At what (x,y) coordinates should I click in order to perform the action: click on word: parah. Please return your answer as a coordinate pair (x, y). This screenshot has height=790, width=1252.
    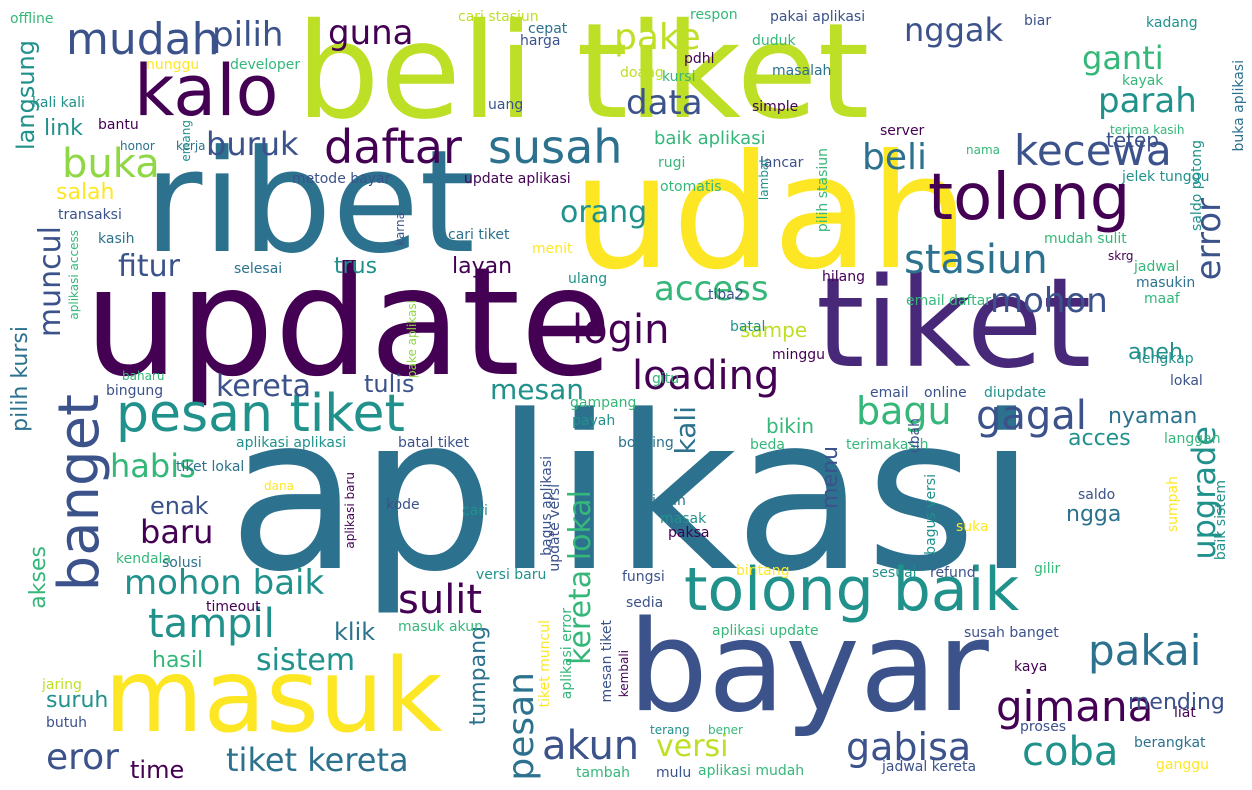
    Looking at the image, I should click on (1147, 101).